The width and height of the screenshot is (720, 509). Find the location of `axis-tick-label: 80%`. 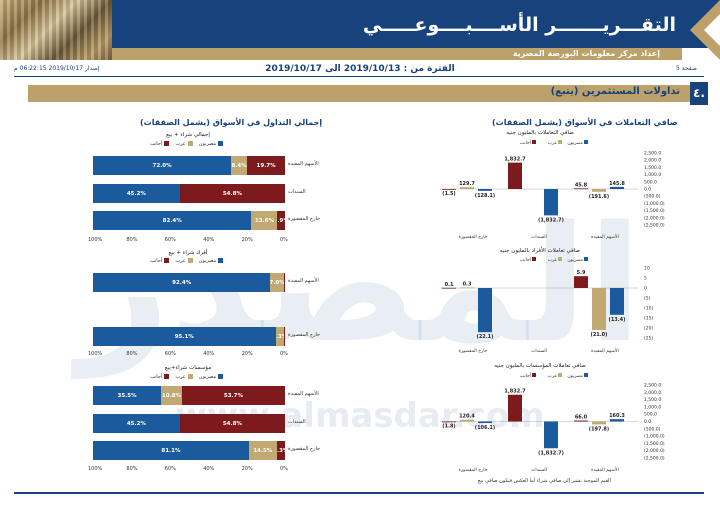

axis-tick-label: 80% is located at coordinates (132, 240).